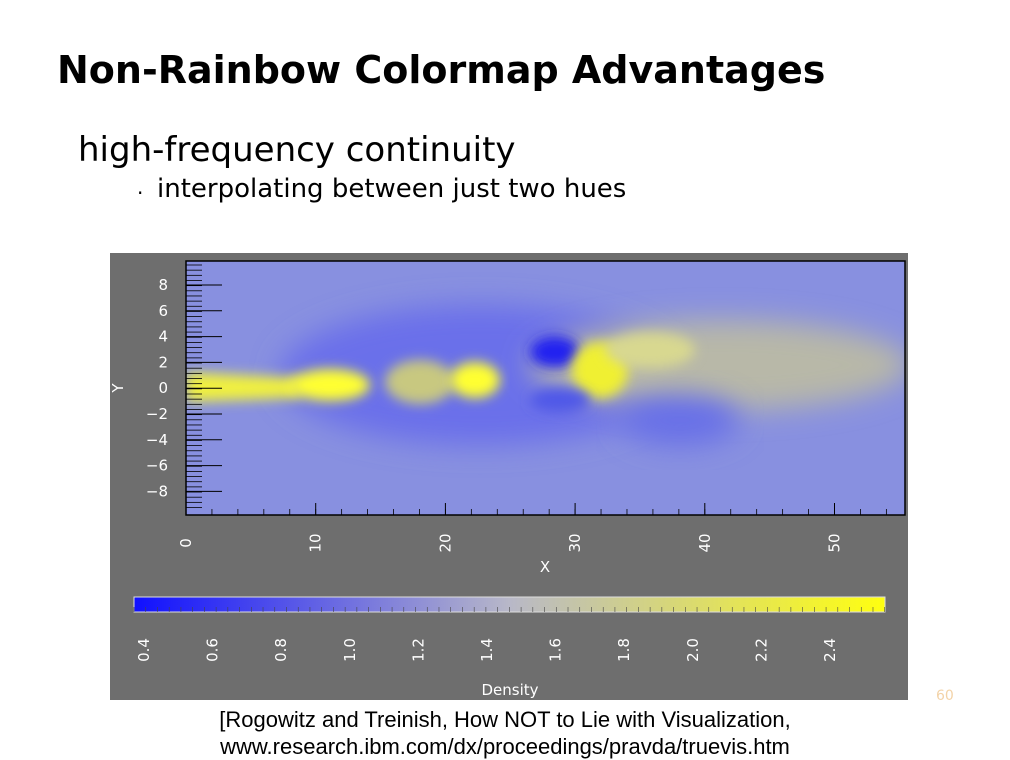  What do you see at coordinates (157, 491) in the screenshot?
I see `y-tick-label: −8` at bounding box center [157, 491].